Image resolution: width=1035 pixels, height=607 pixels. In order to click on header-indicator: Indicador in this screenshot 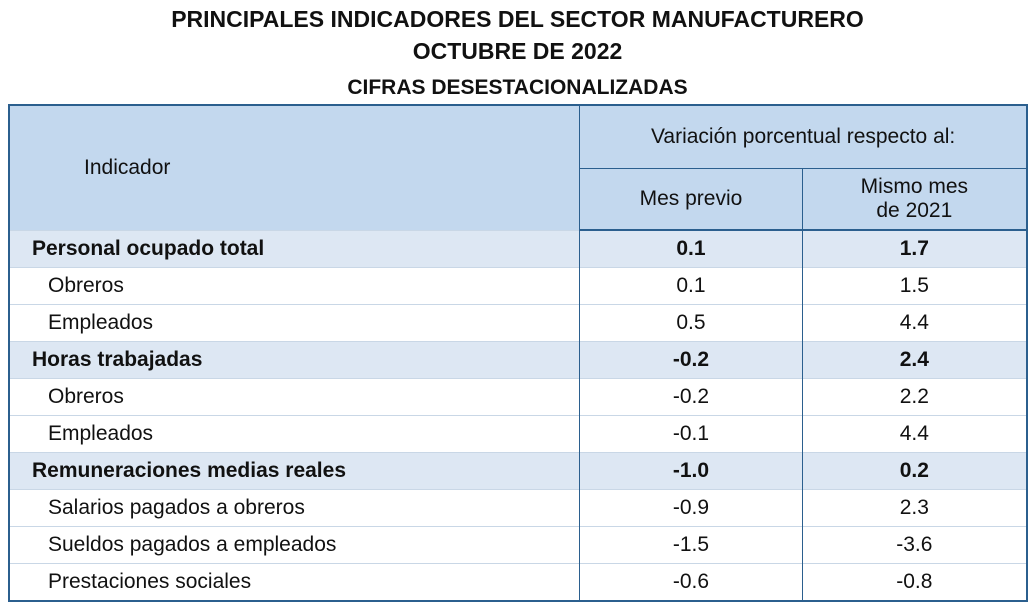, I will do `click(294, 167)`.